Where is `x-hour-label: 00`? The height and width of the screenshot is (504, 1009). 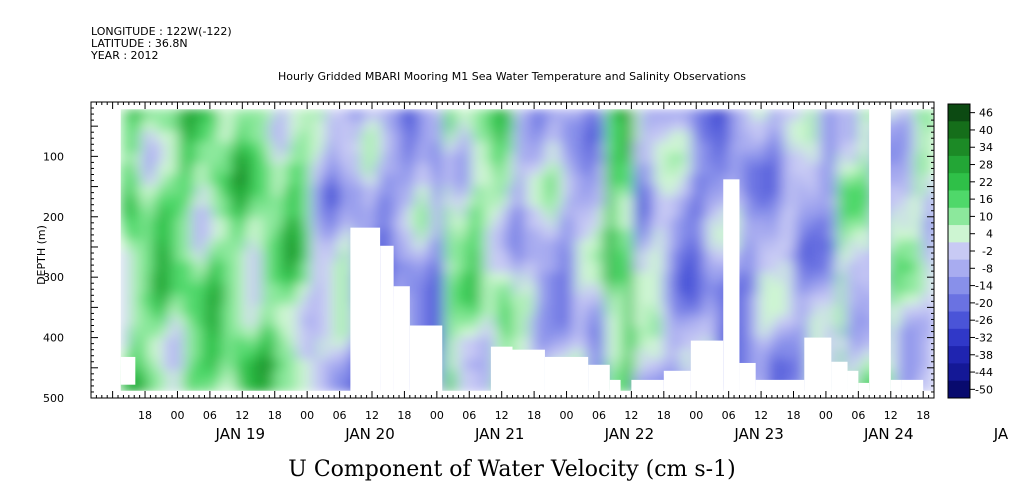 x-hour-label: 00 is located at coordinates (826, 415).